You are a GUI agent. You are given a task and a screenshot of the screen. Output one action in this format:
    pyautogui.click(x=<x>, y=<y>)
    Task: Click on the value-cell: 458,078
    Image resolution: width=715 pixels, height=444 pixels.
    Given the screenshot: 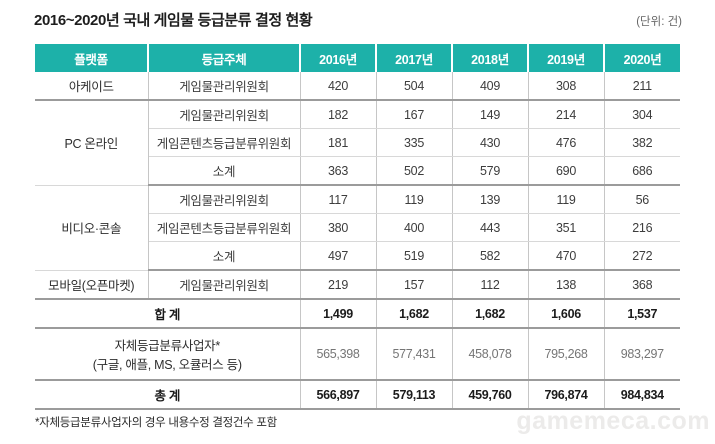 What is the action you would take?
    pyautogui.click(x=490, y=354)
    